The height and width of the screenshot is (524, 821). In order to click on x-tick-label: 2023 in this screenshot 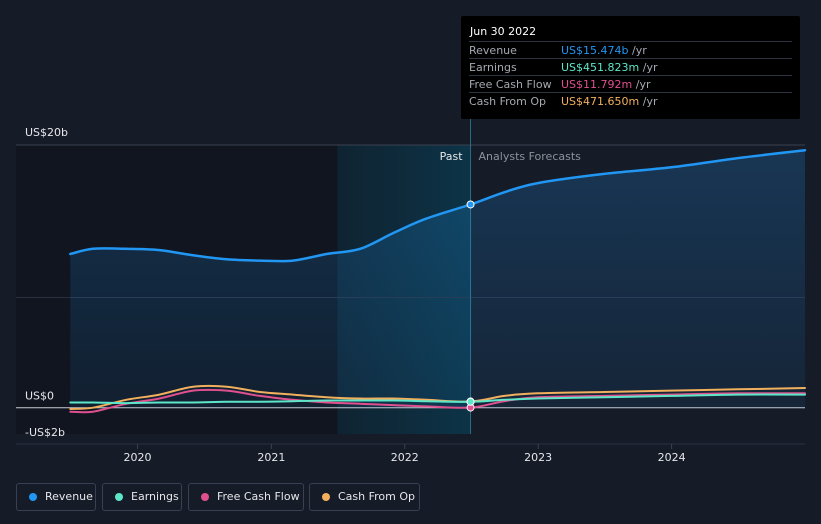, I will do `click(538, 457)`.